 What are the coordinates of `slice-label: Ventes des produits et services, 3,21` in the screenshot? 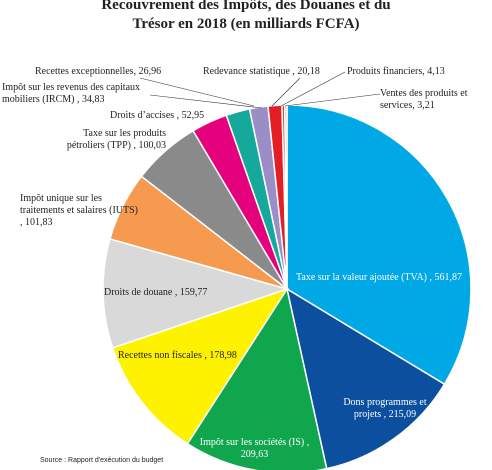 It's located at (424, 99).